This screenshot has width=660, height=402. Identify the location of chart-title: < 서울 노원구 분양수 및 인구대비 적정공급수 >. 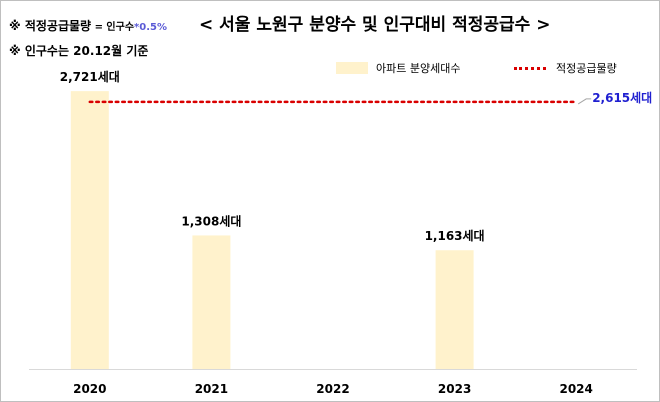
(375, 25).